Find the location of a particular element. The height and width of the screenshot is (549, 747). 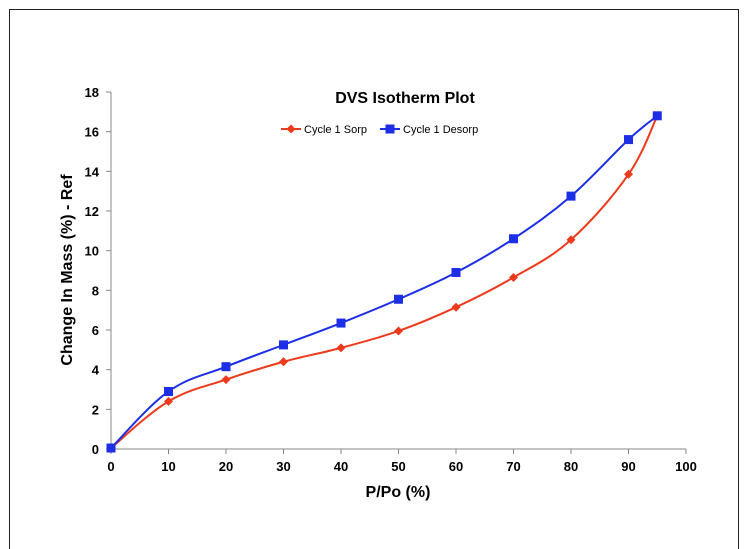

y-axis-title: Change In Mass (%) - Ref is located at coordinates (67, 270).